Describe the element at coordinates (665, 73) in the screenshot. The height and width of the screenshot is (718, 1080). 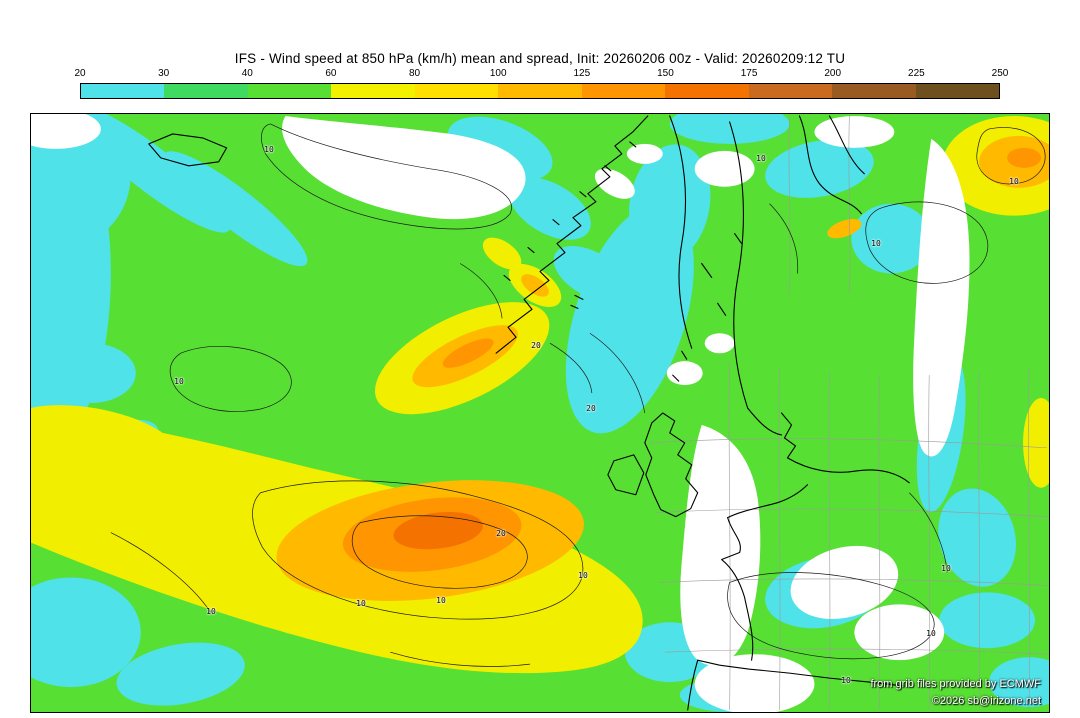
I see `colorbar-tick-label: 150` at that location.